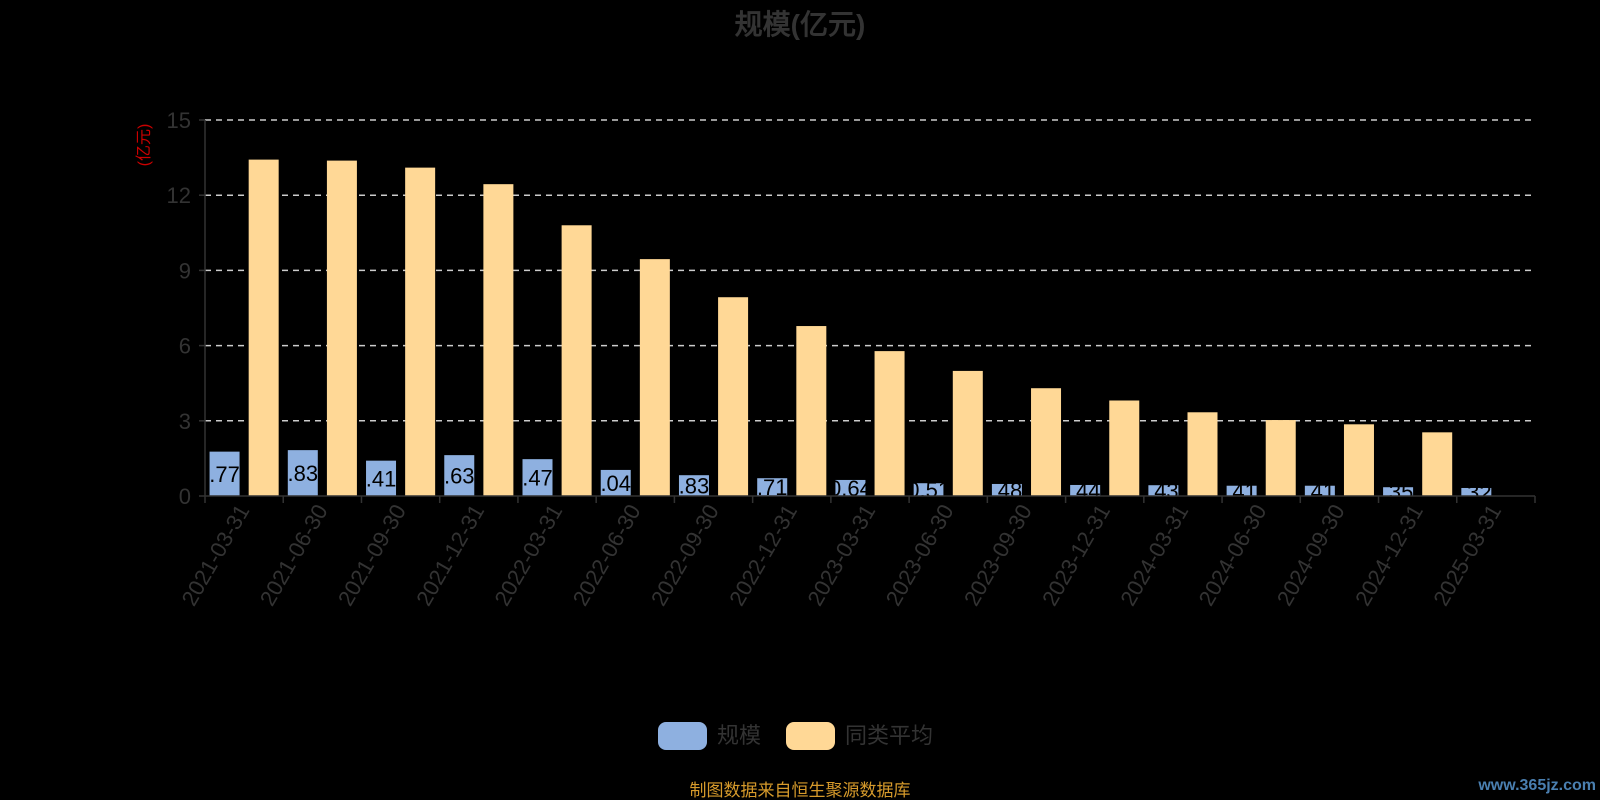 Image resolution: width=1600 pixels, height=800 pixels. What do you see at coordinates (372, 555) in the screenshot?
I see `x-tick-label: 2021-09-30` at bounding box center [372, 555].